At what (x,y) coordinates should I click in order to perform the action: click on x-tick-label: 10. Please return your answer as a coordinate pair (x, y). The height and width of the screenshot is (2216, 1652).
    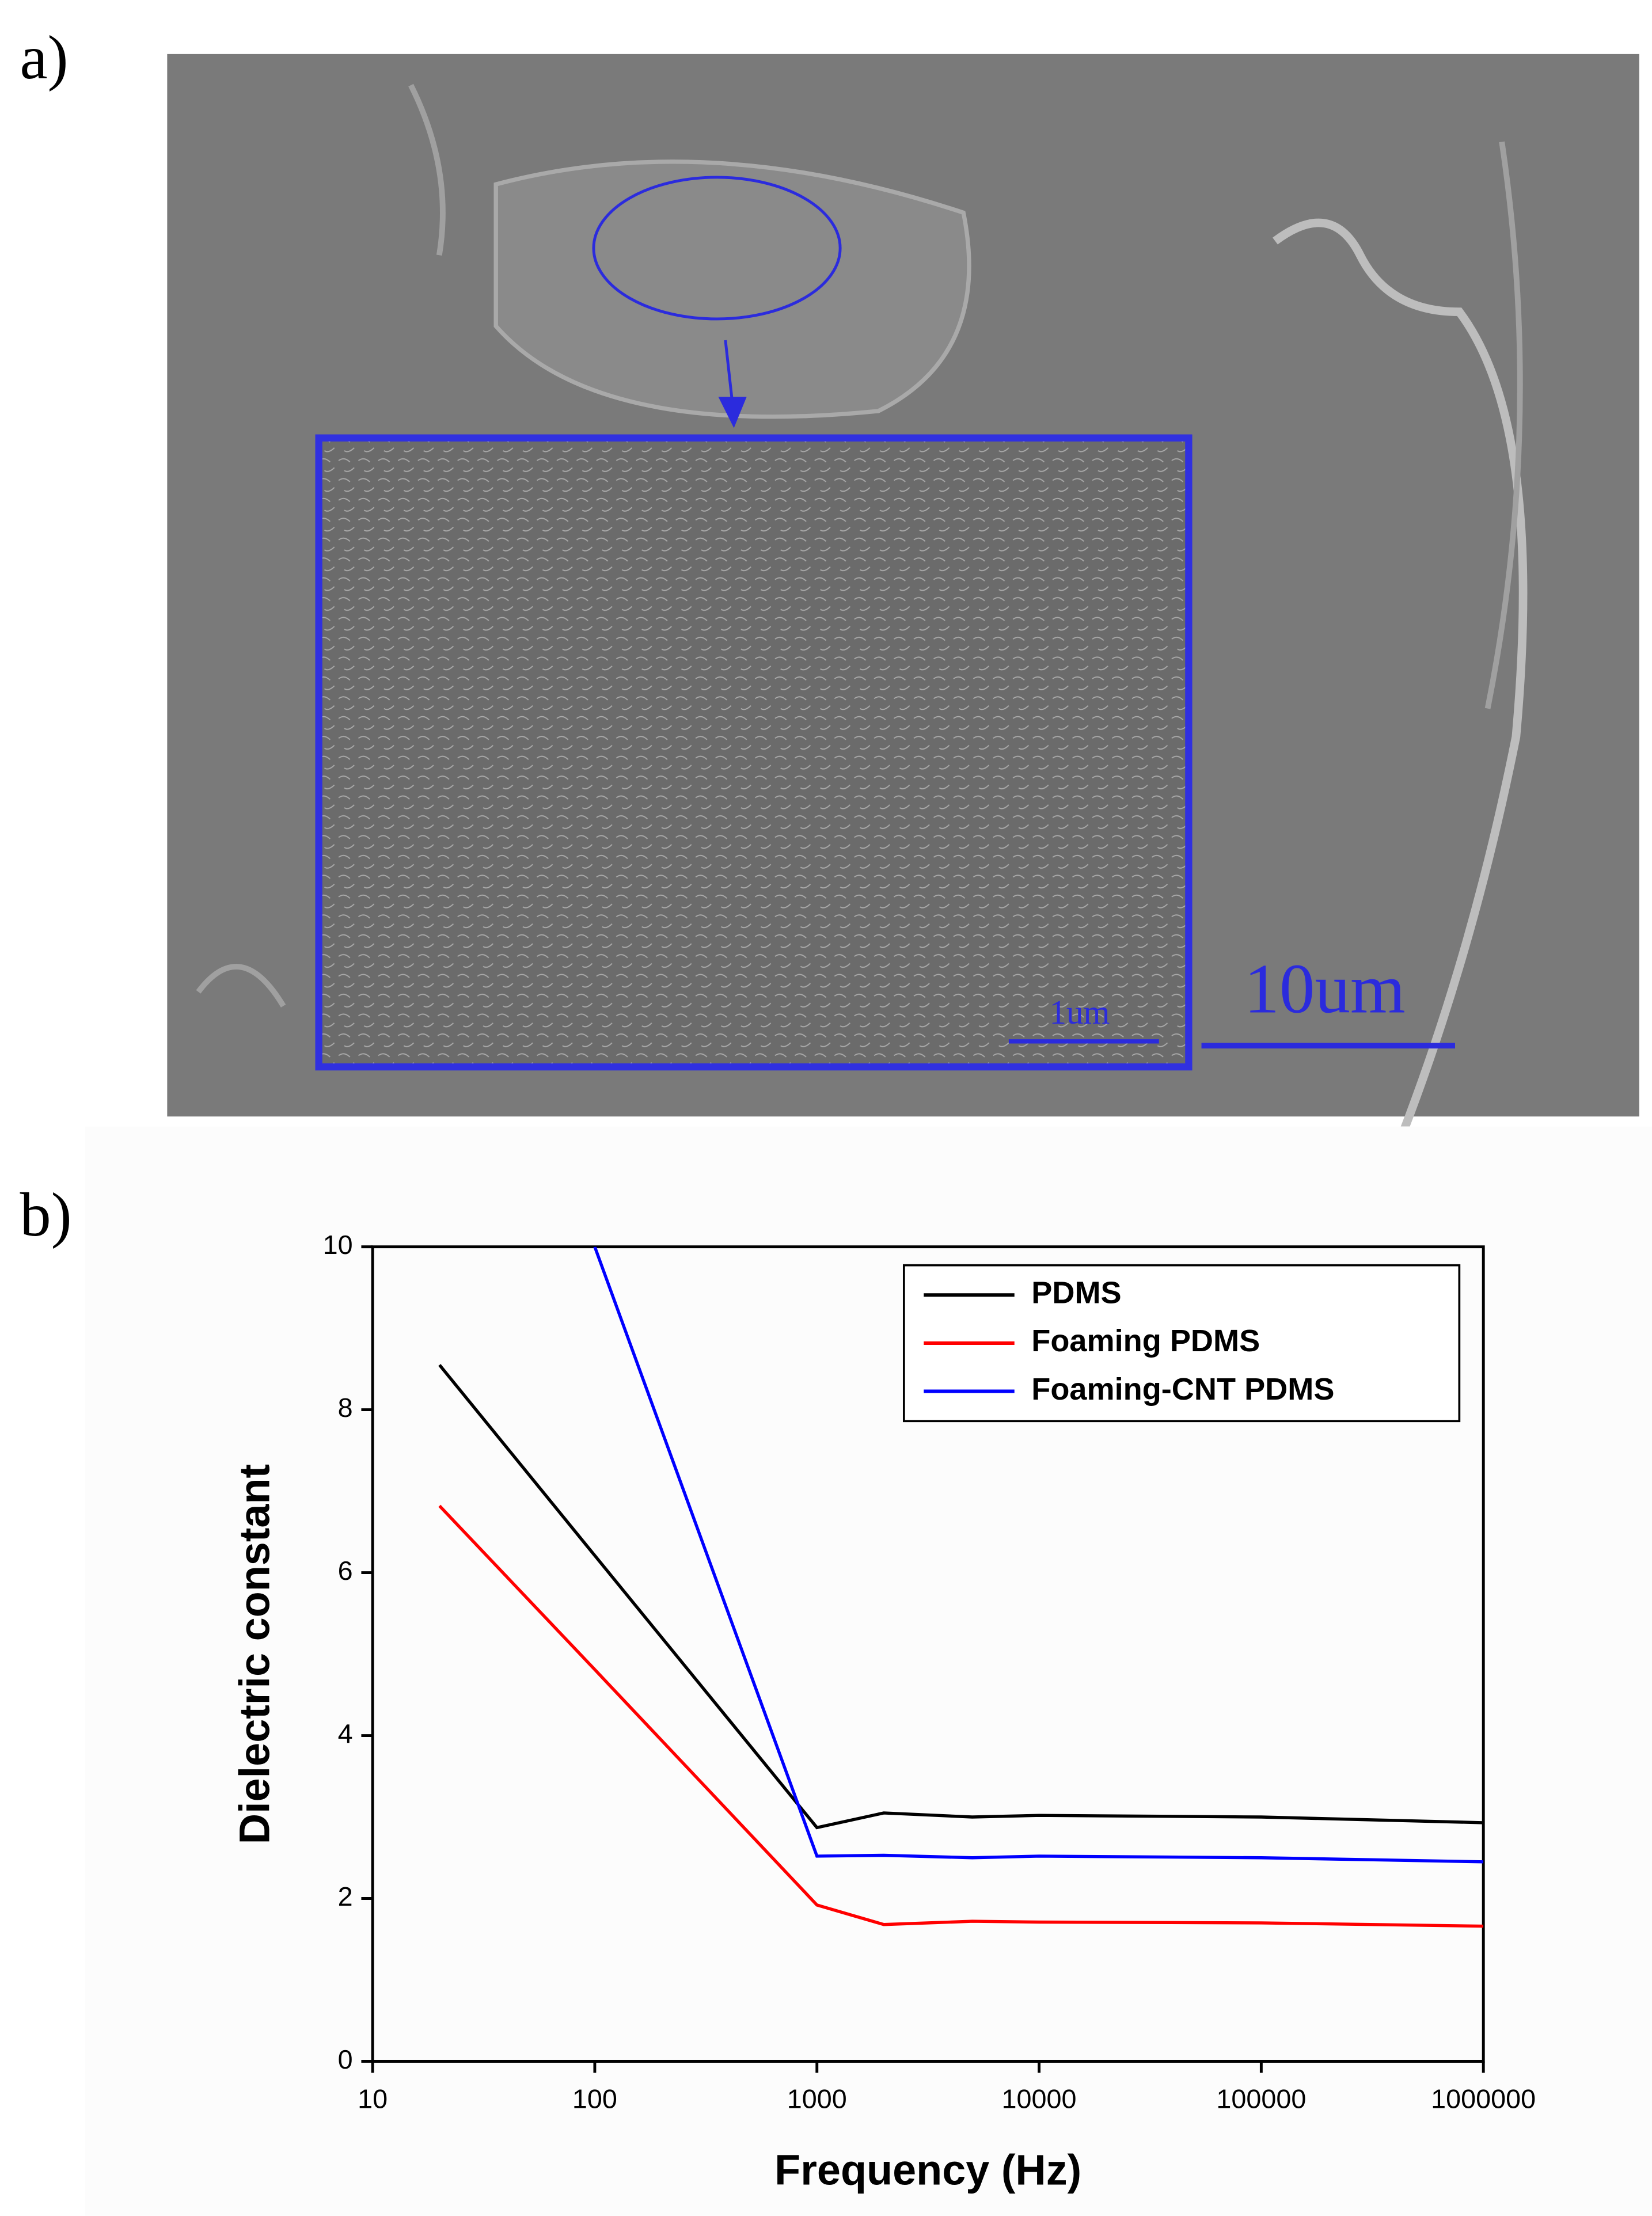
    Looking at the image, I should click on (373, 2099).